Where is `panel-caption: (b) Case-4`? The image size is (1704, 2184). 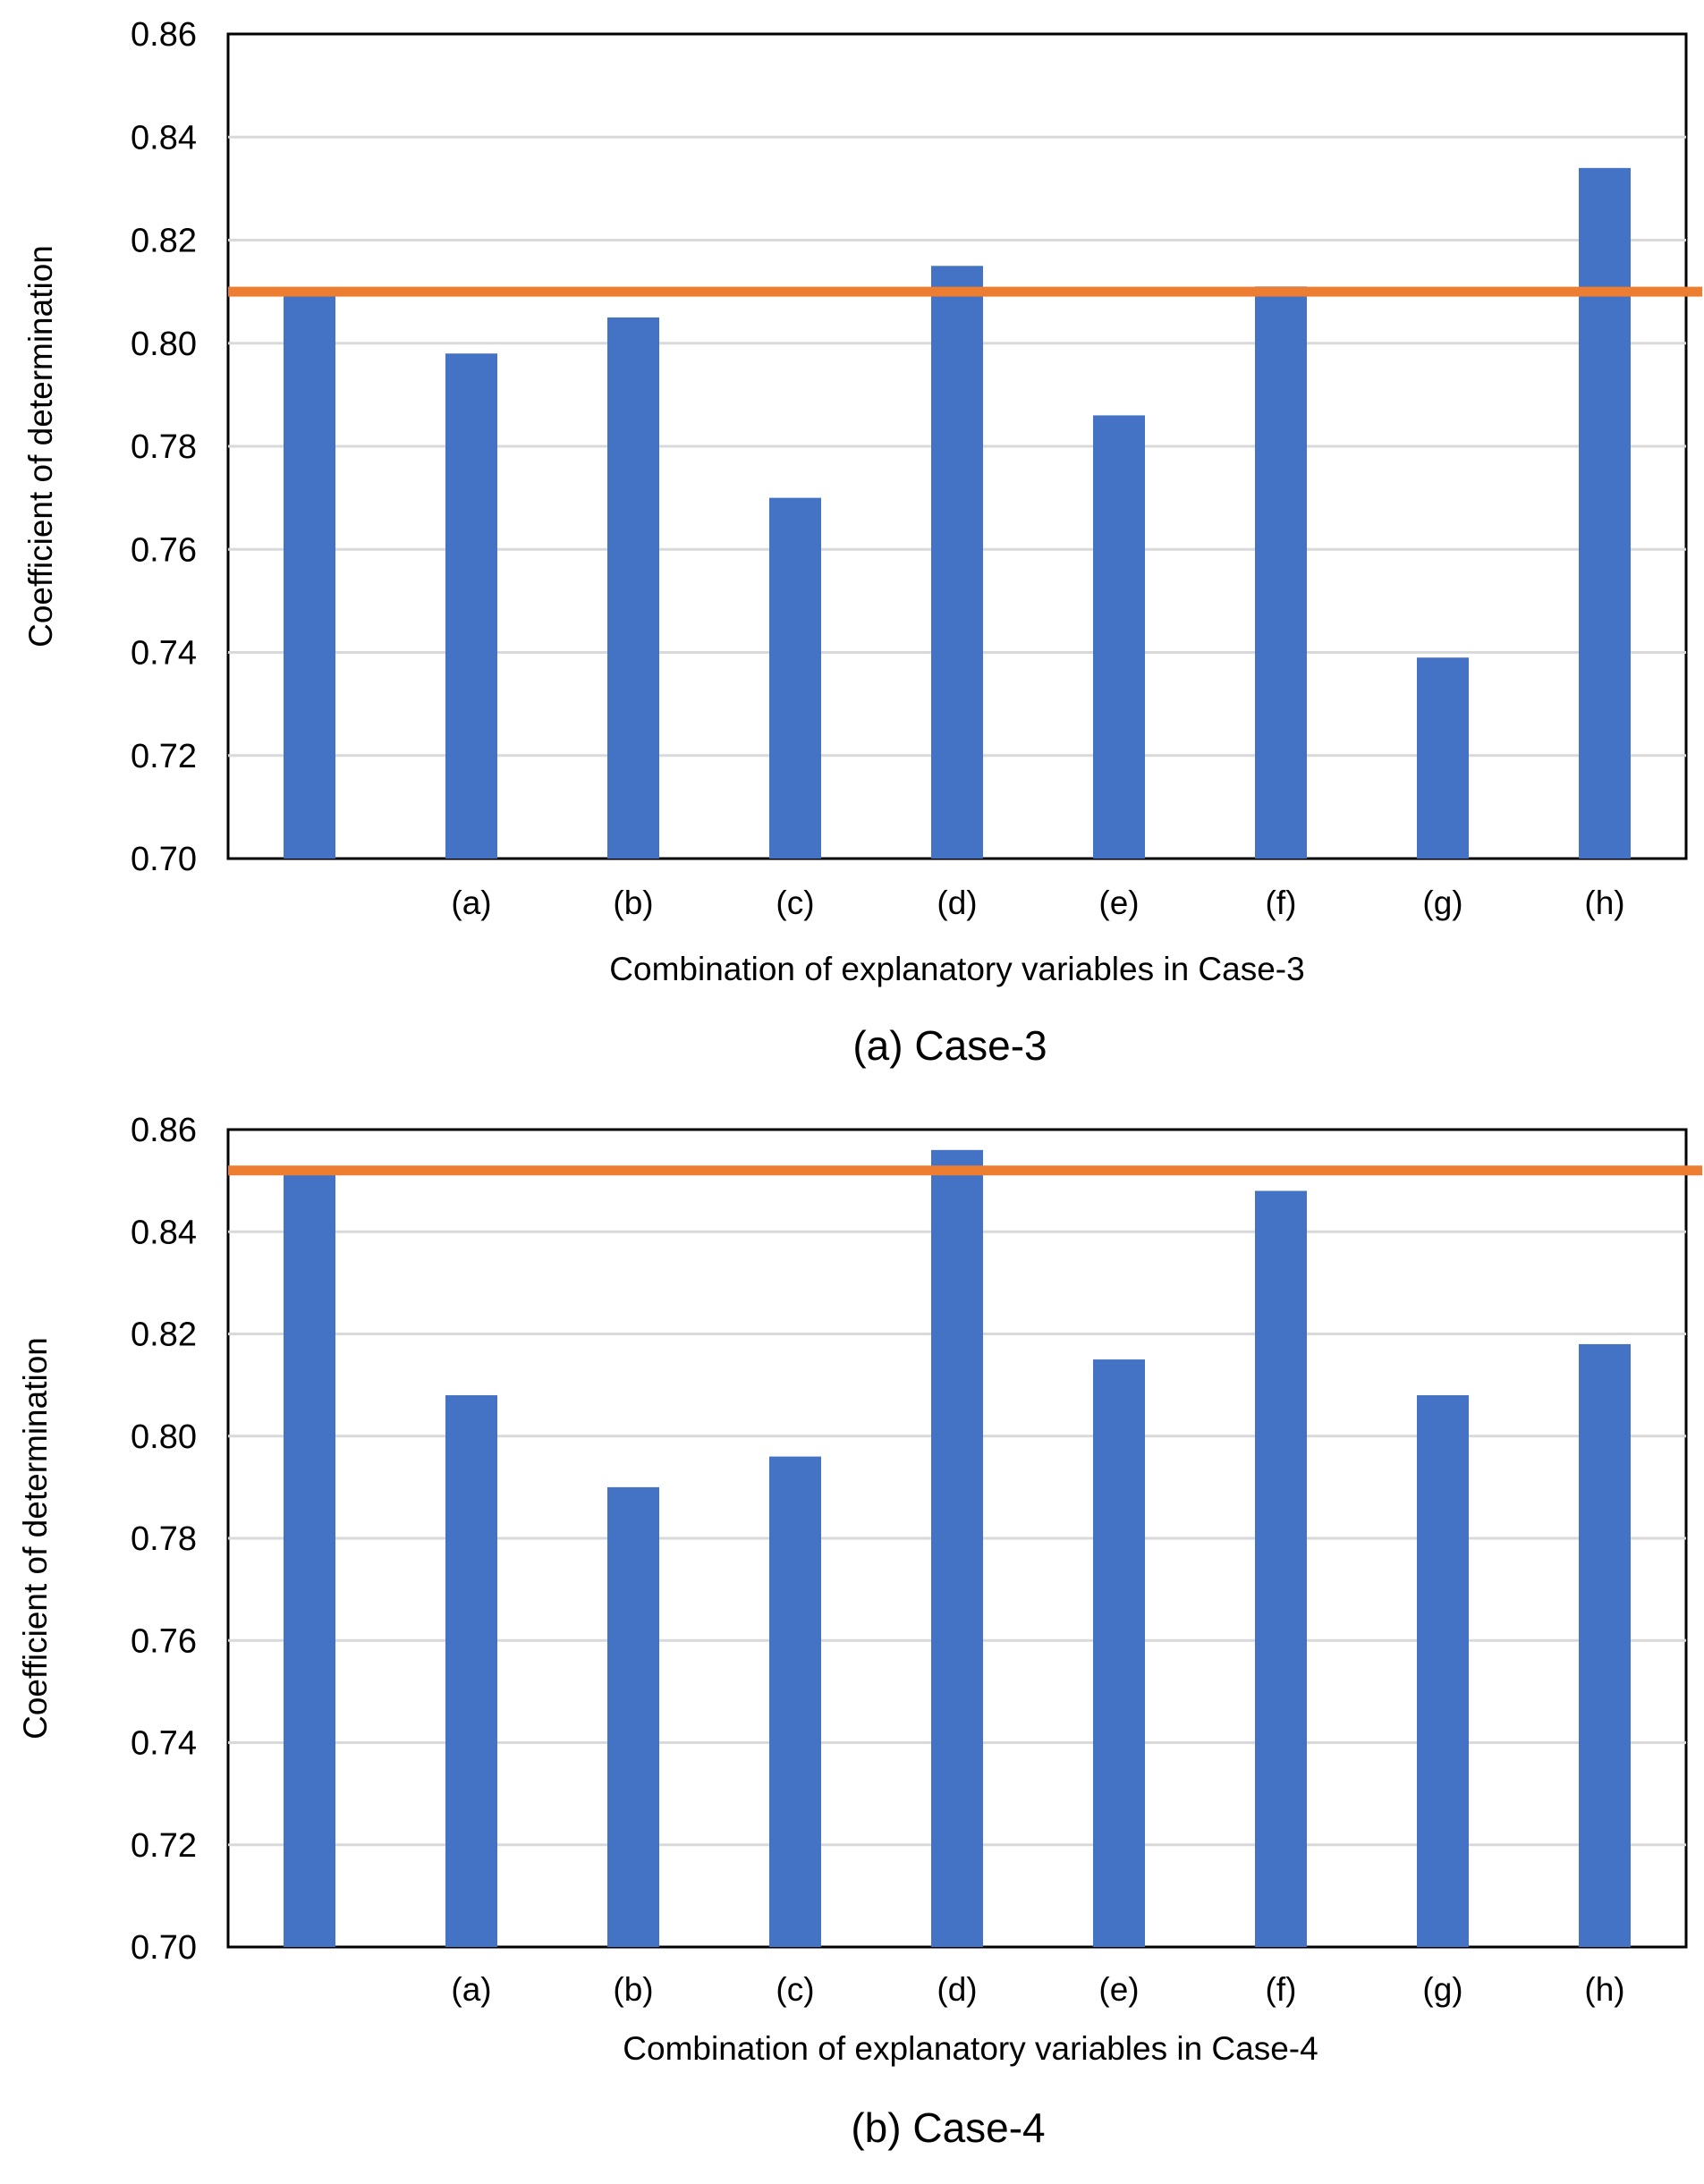 panel-caption: (b) Case-4 is located at coordinates (948, 2127).